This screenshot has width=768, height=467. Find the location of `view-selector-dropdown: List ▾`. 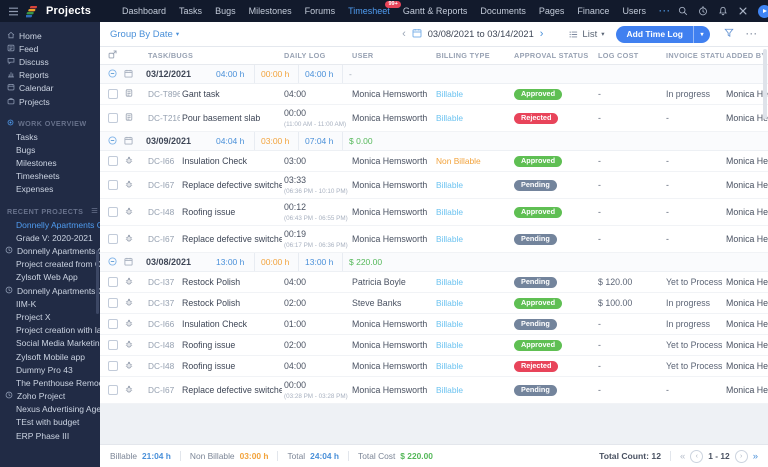

view-selector-dropdown: List ▾ is located at coordinates (586, 34).